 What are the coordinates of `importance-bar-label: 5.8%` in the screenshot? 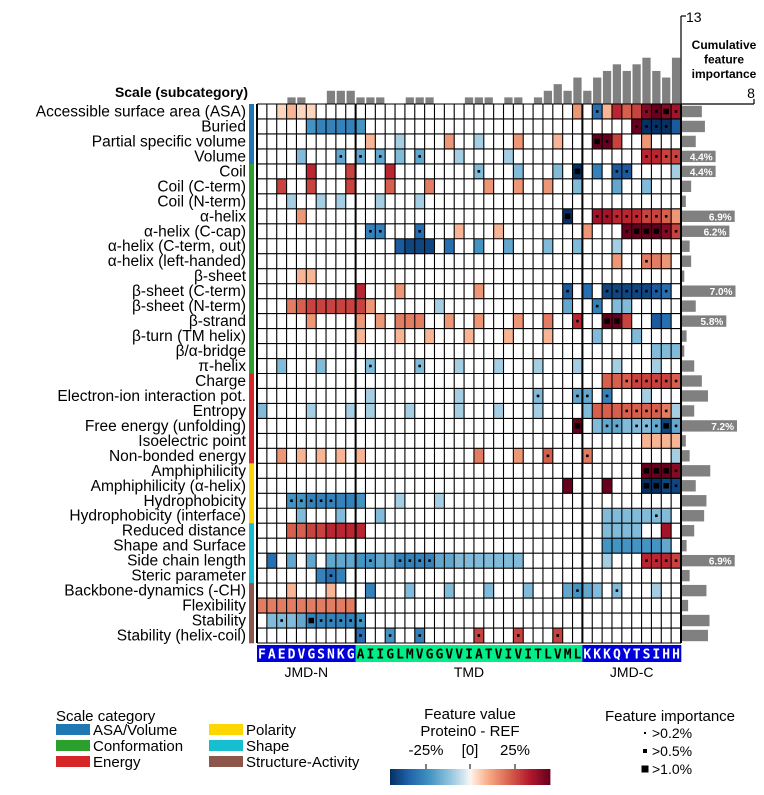 It's located at (712, 322).